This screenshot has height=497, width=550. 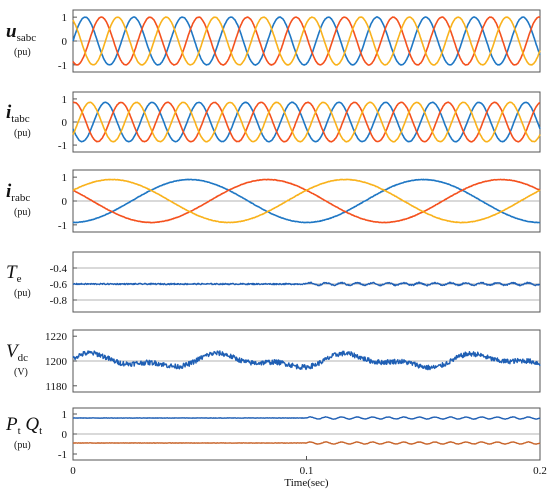 I want to click on symbol-part: P, so click(x=11, y=424).